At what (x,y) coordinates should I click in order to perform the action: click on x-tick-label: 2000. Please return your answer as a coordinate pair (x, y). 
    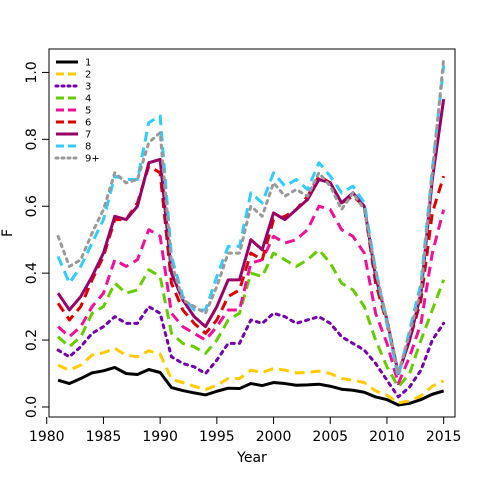
    Looking at the image, I should click on (274, 437).